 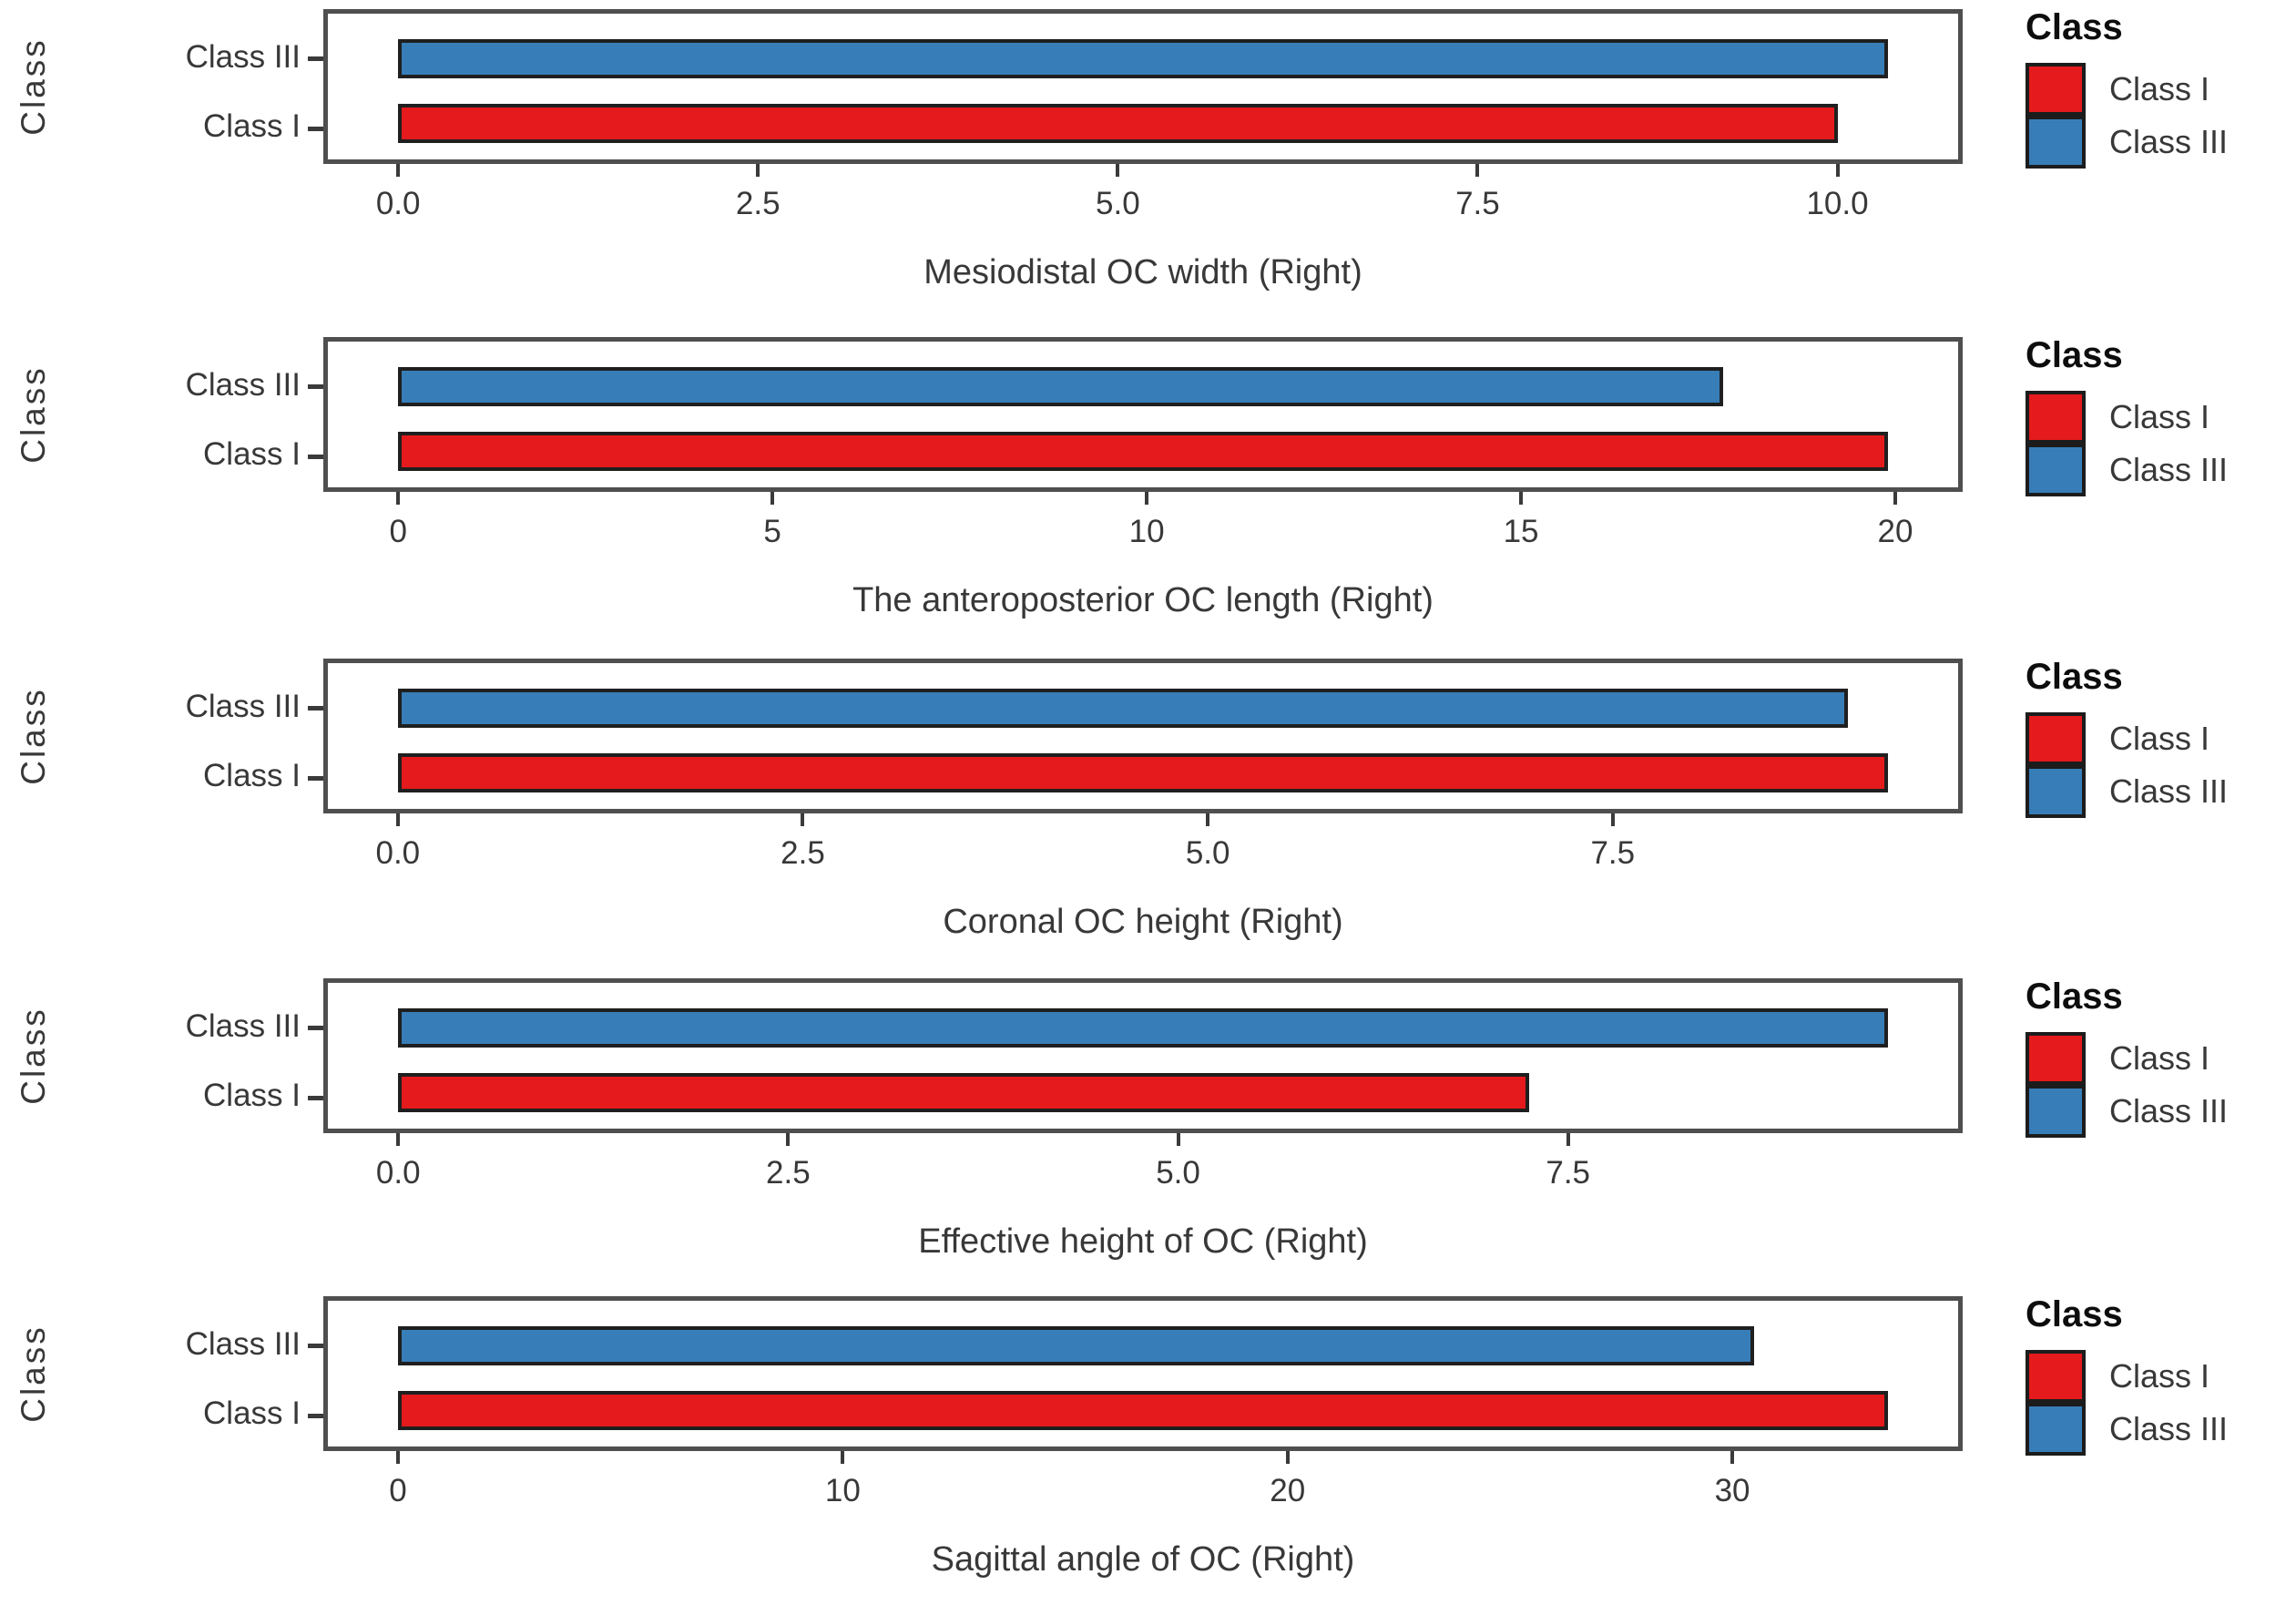 What do you see at coordinates (772, 531) in the screenshot?
I see `x-tick-label: 5` at bounding box center [772, 531].